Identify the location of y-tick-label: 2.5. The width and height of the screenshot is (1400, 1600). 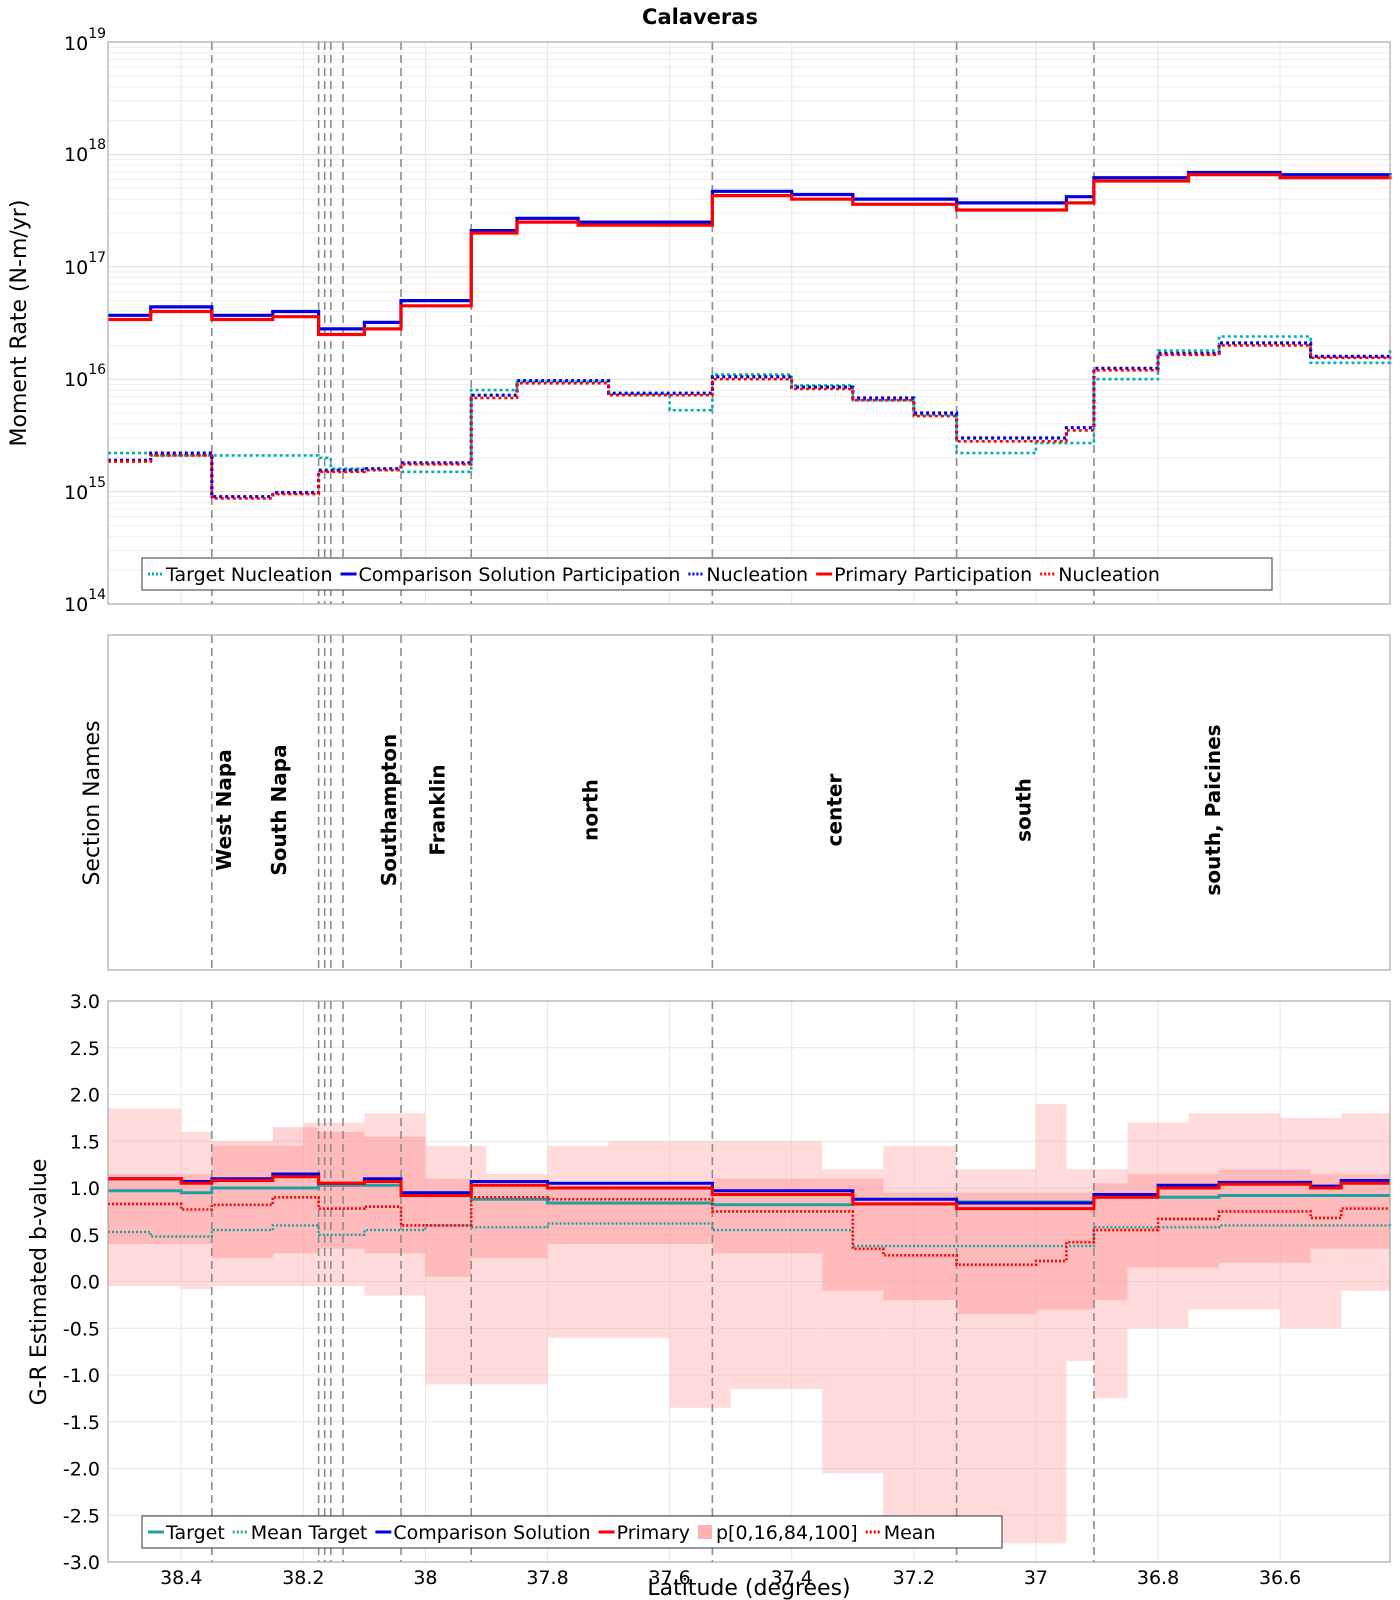
(85, 1049).